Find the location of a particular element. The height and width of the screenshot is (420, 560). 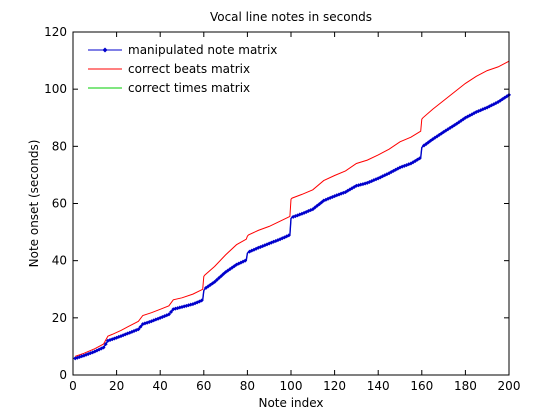

y-tick-label: 0 is located at coordinates (63, 375).